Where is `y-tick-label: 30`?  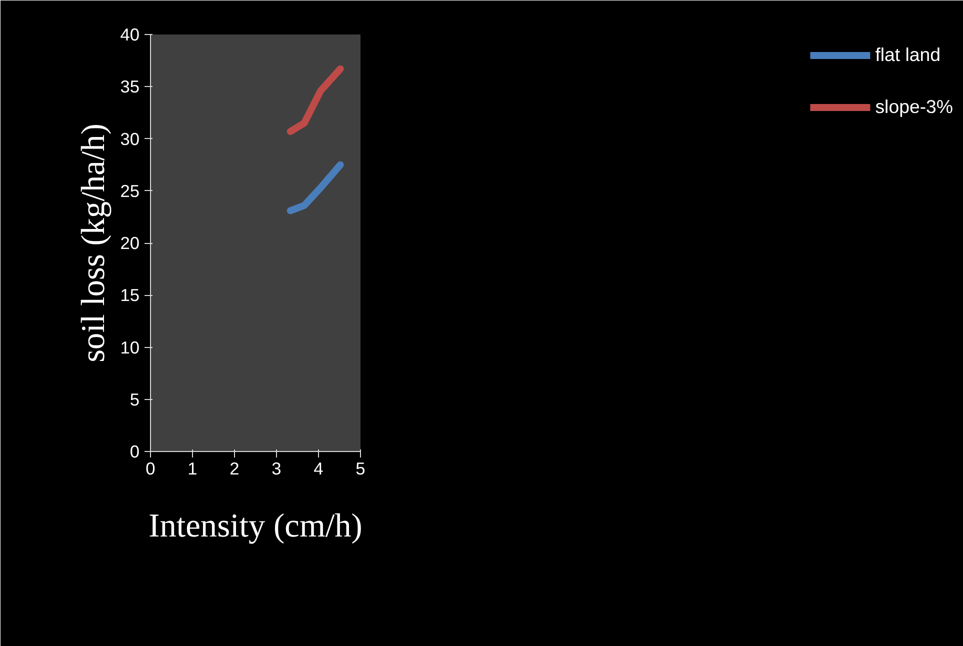 y-tick-label: 30 is located at coordinates (130, 138).